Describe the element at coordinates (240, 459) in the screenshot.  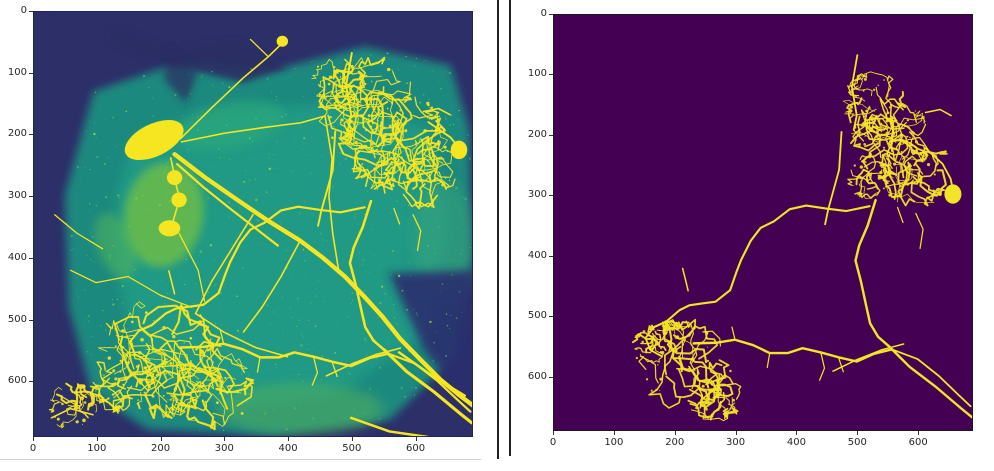
I see `horizontal-rule` at that location.